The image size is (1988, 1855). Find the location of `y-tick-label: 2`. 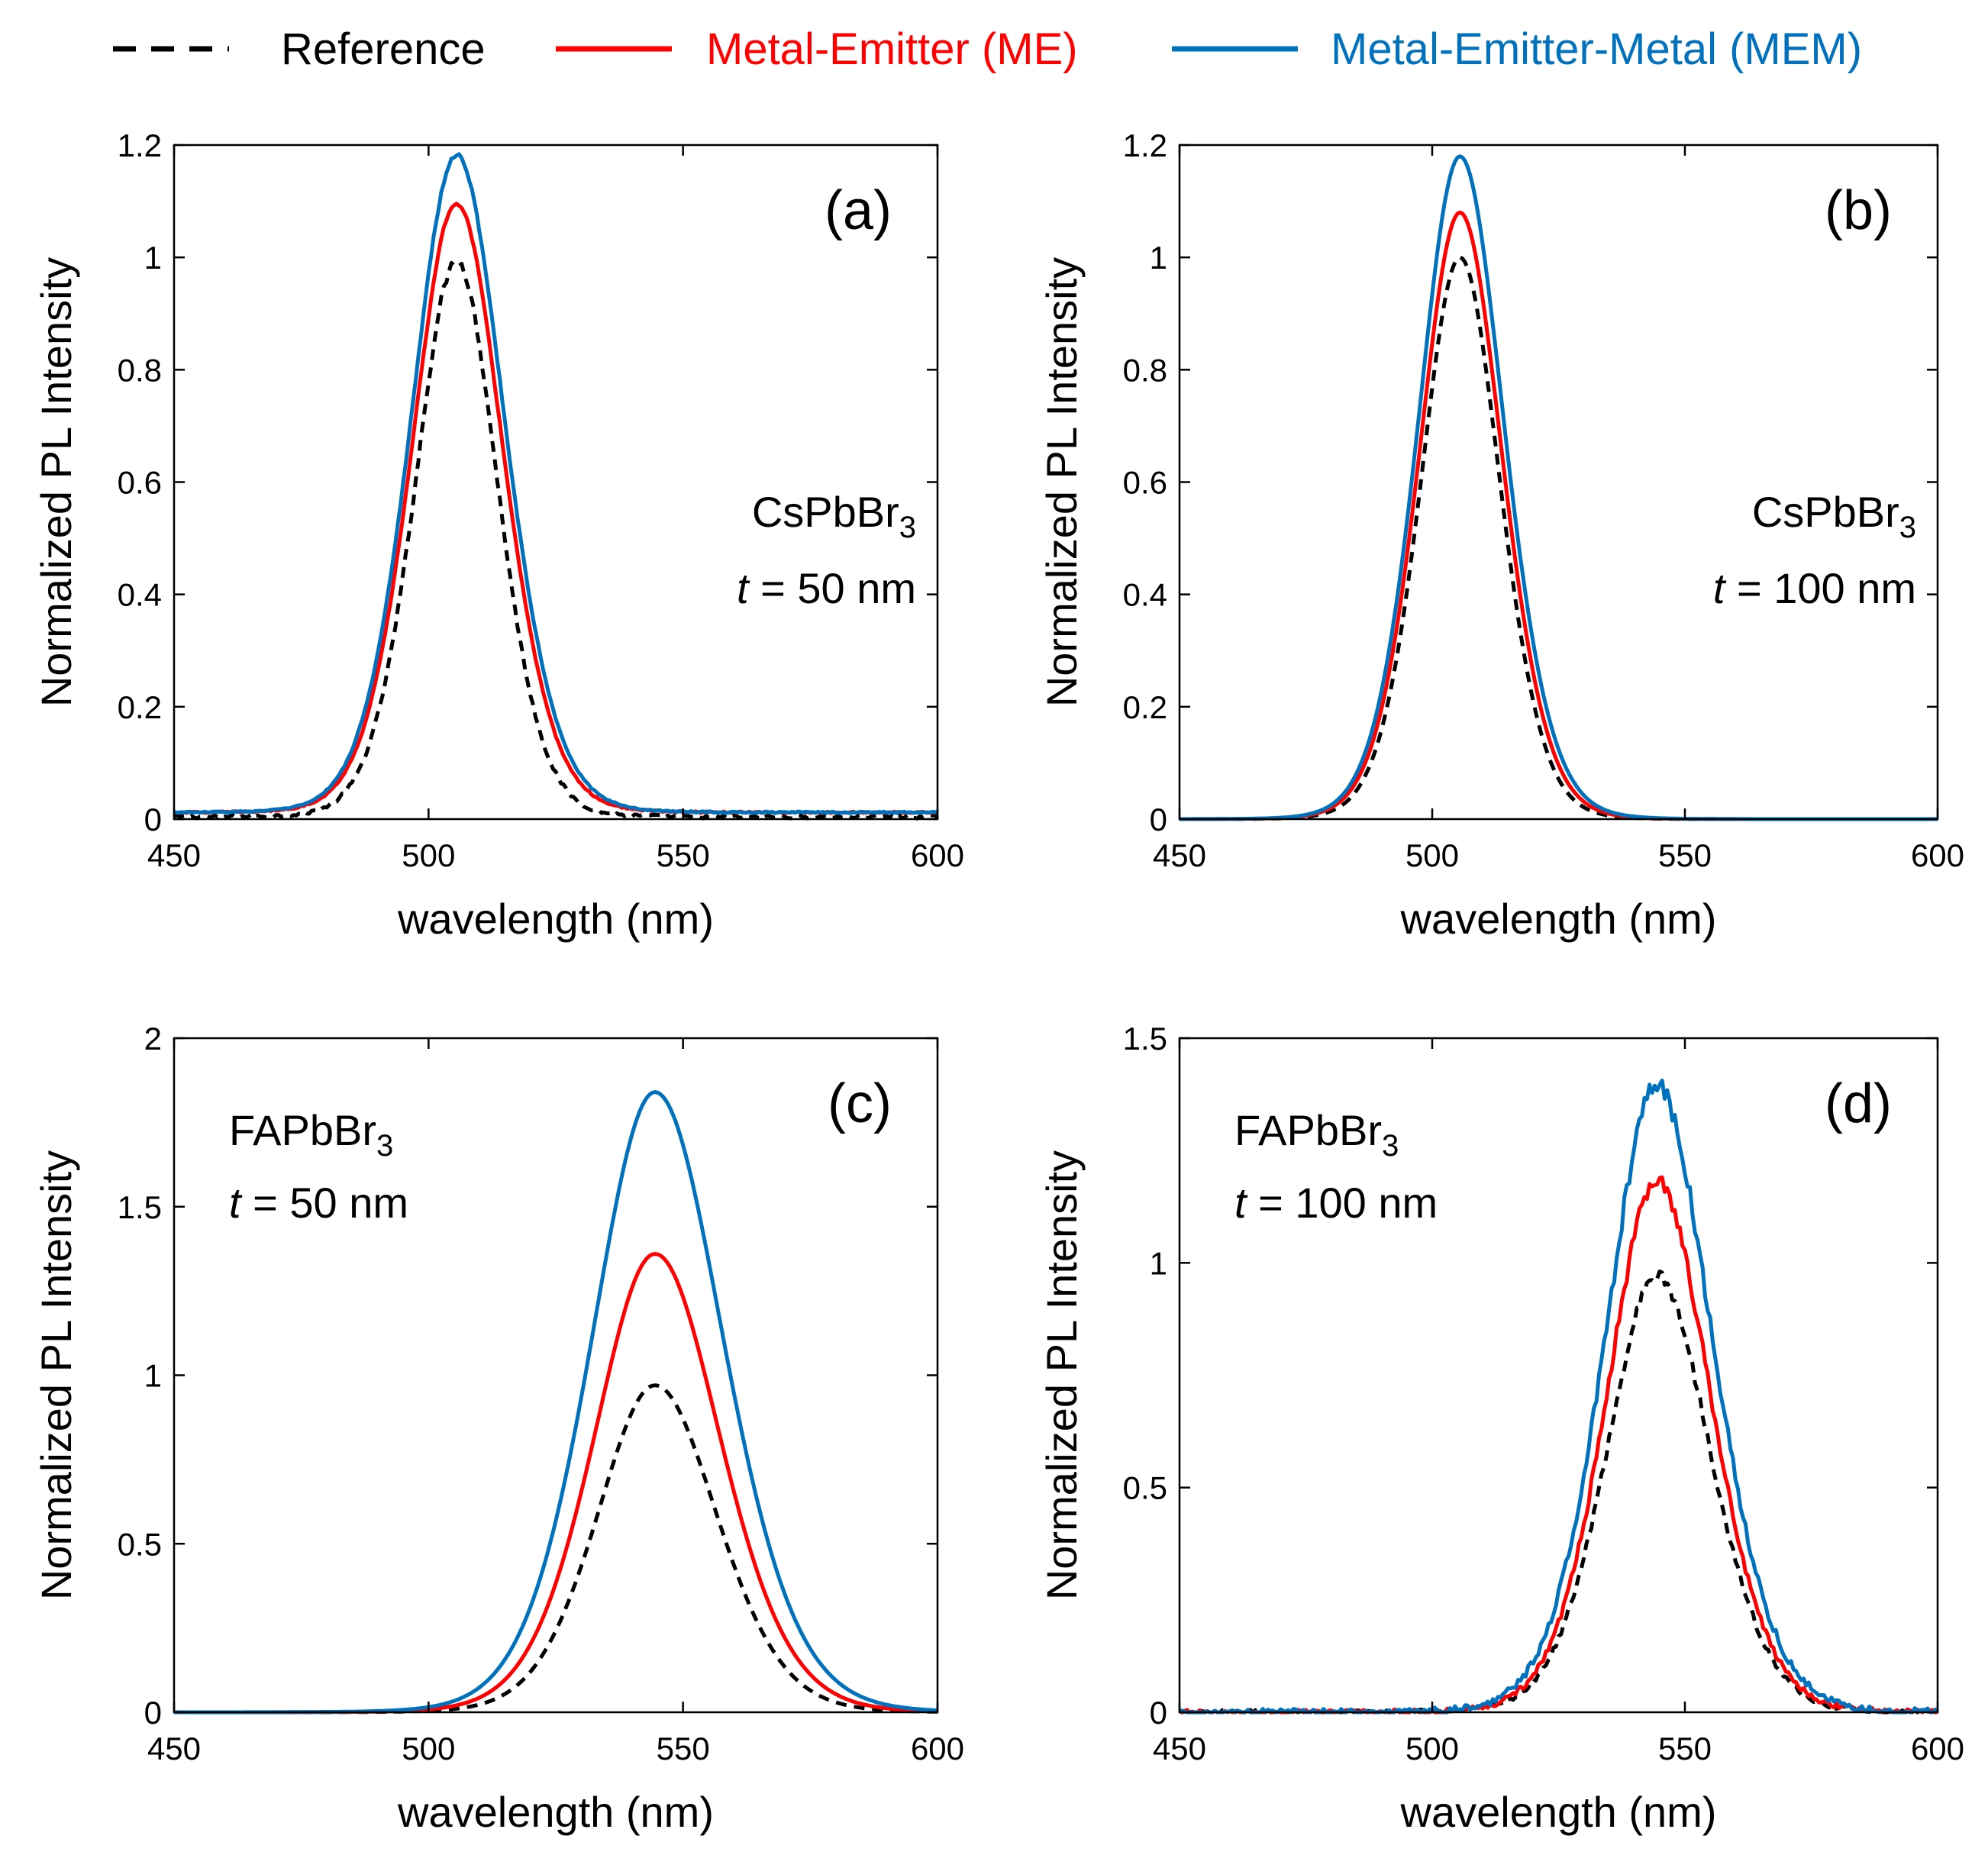

y-tick-label: 2 is located at coordinates (153, 1039).